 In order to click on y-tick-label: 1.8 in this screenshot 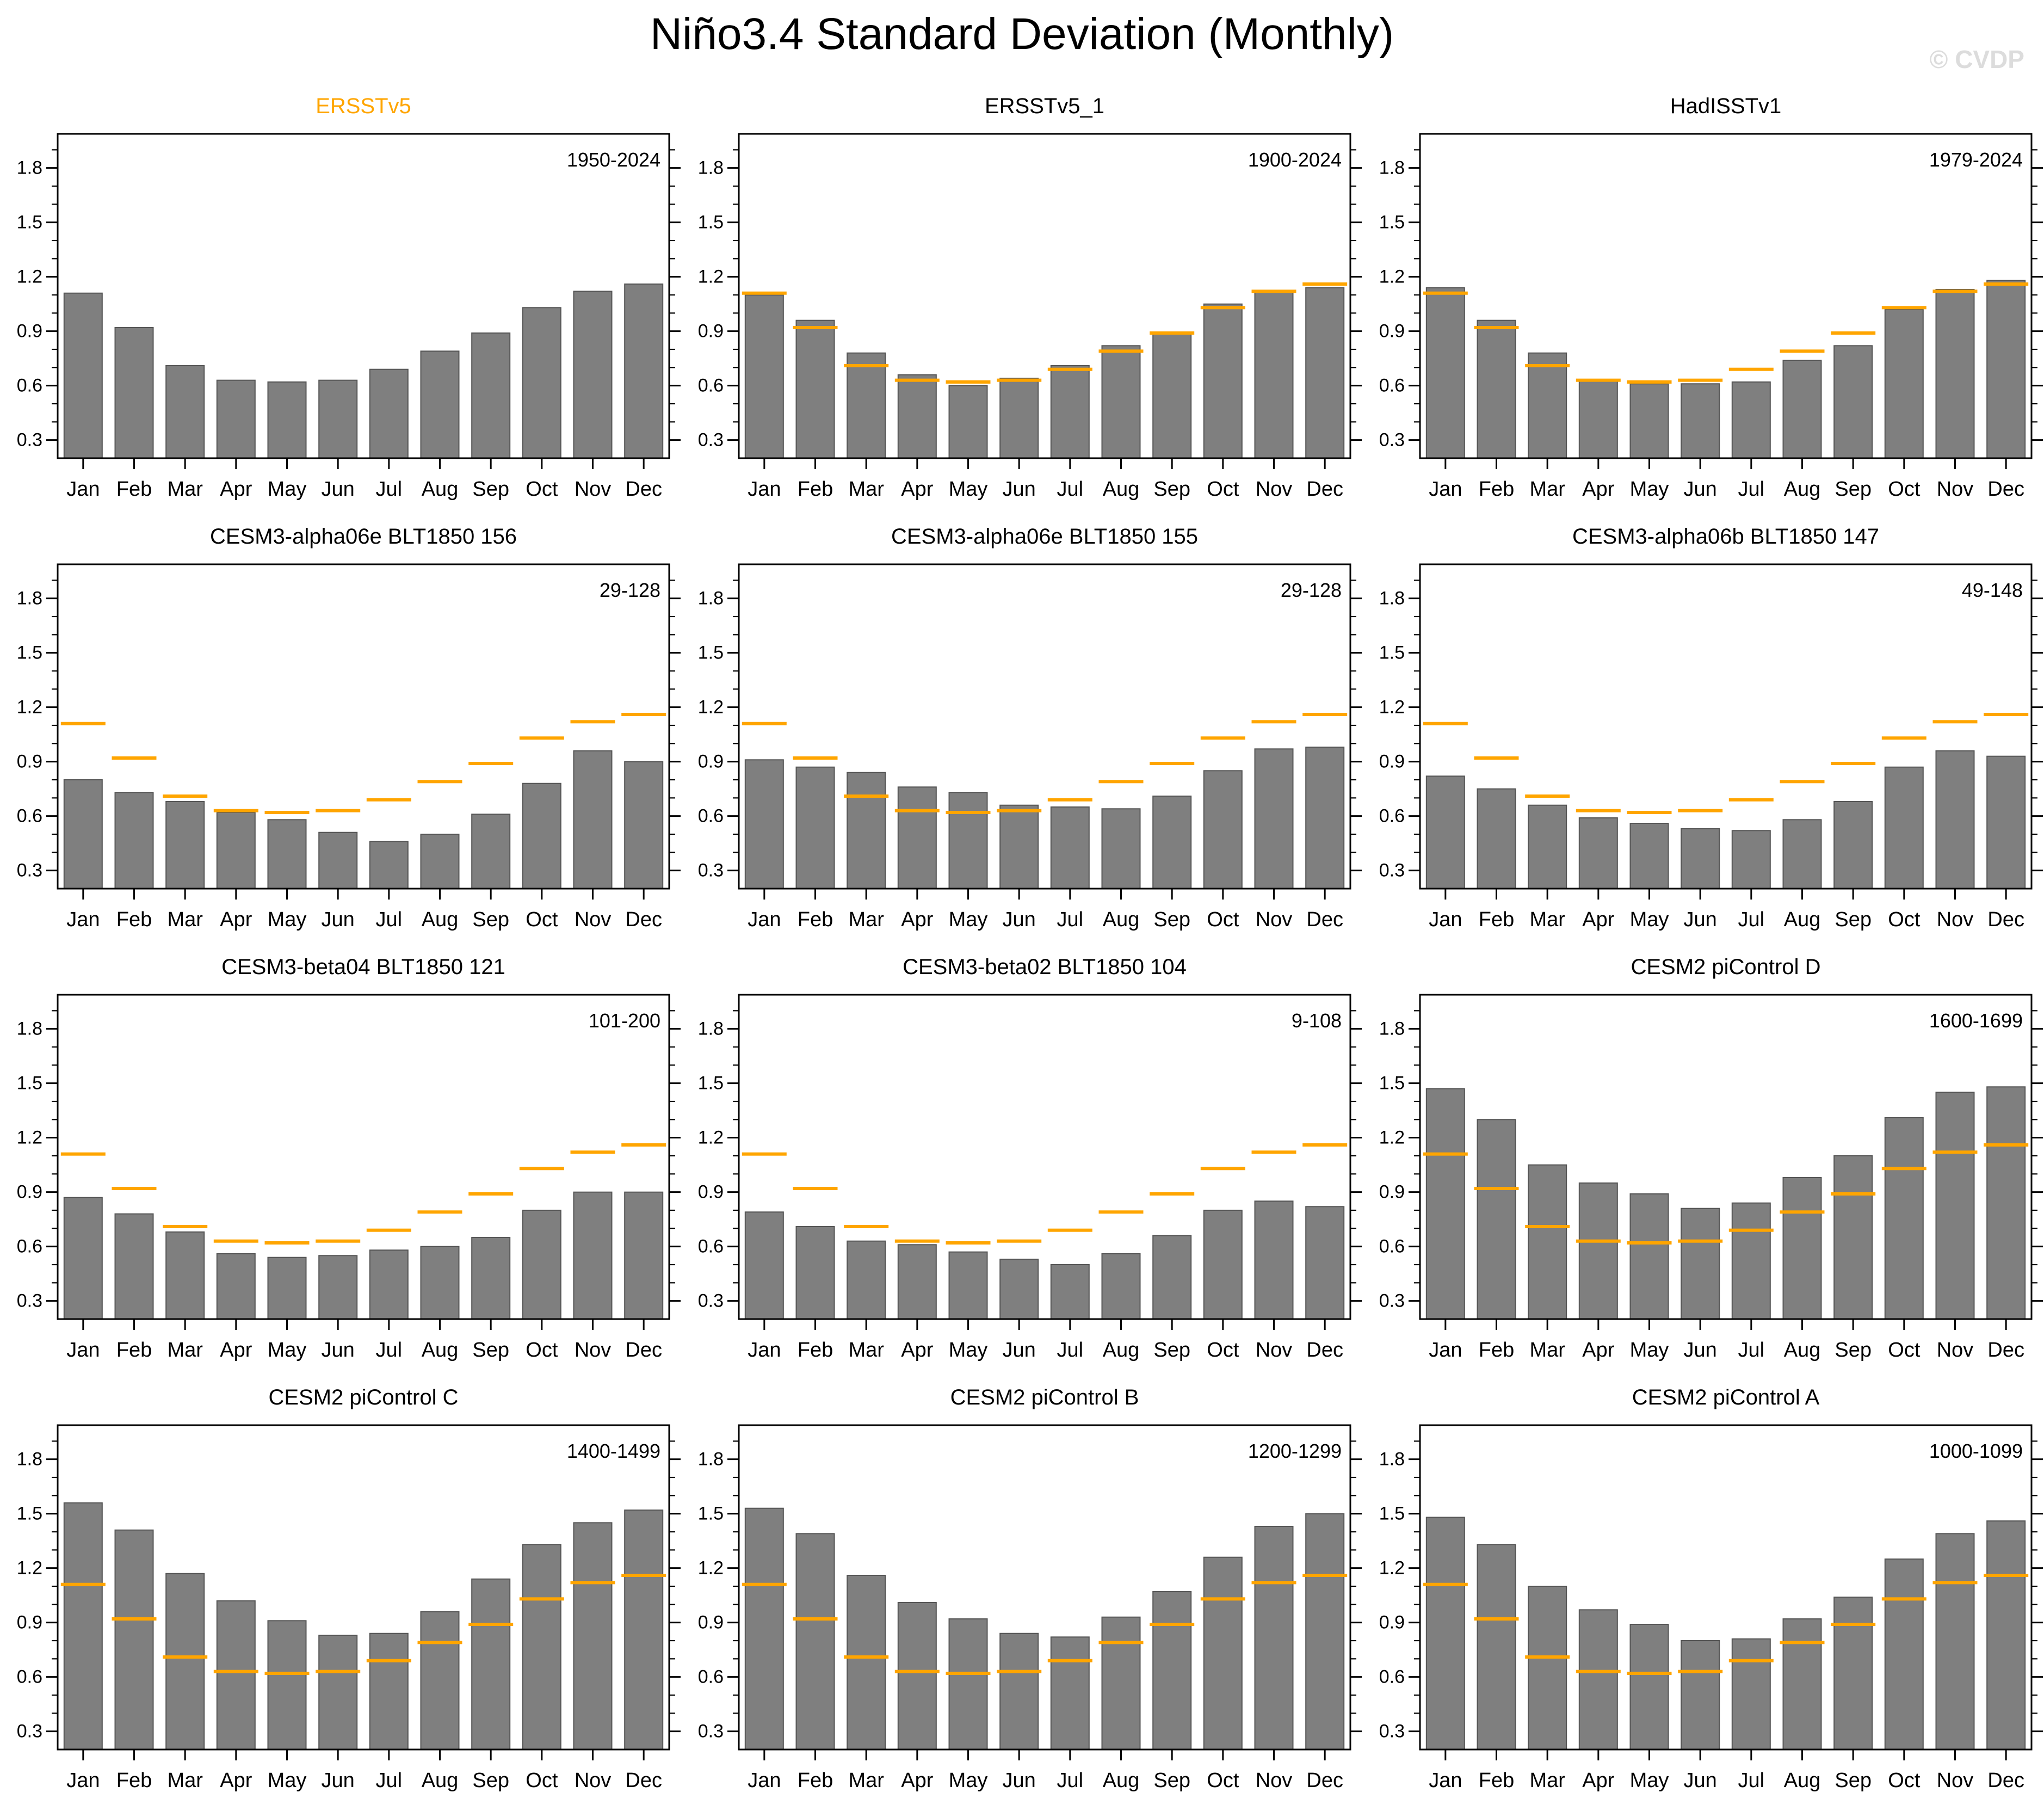, I will do `click(29, 1459)`.